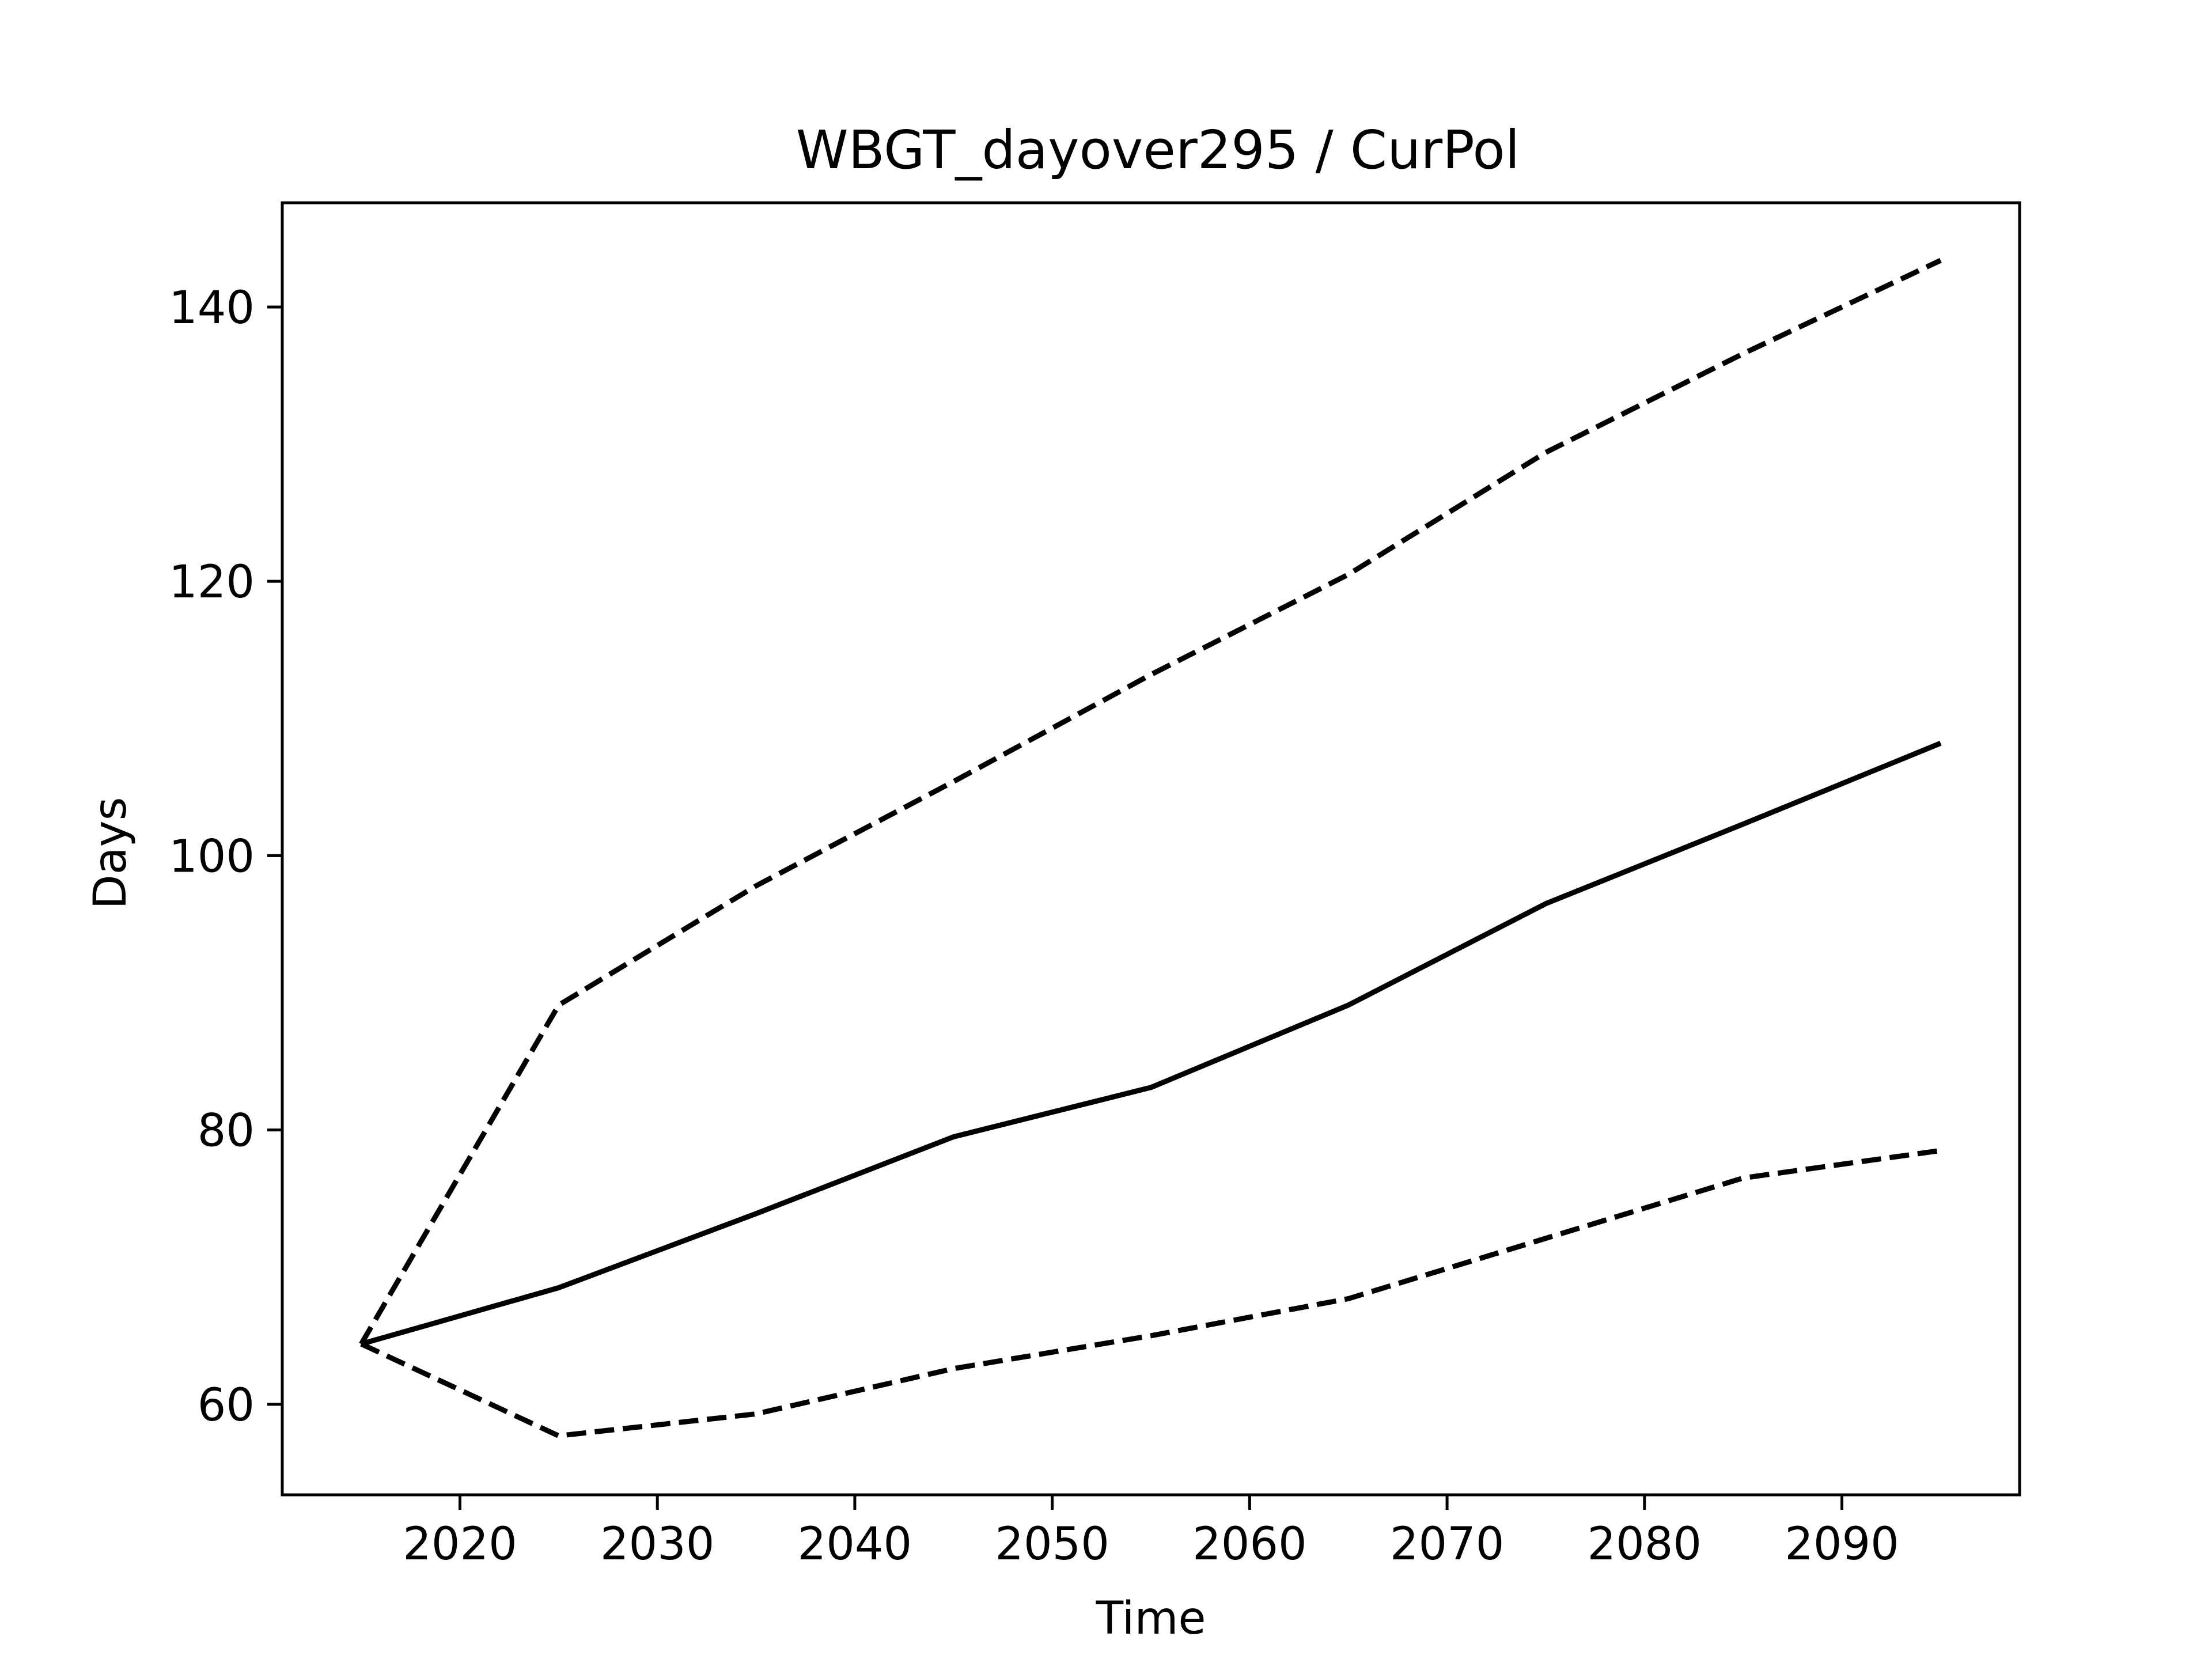  What do you see at coordinates (657, 1544) in the screenshot?
I see `x-tick-label: 2030` at bounding box center [657, 1544].